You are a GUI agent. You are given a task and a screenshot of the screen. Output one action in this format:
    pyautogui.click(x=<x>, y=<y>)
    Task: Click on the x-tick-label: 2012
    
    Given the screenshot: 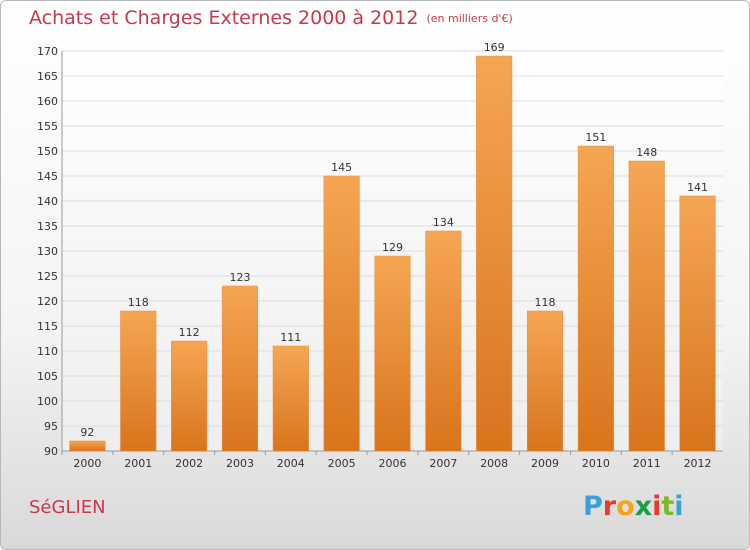 What is the action you would take?
    pyautogui.click(x=698, y=463)
    